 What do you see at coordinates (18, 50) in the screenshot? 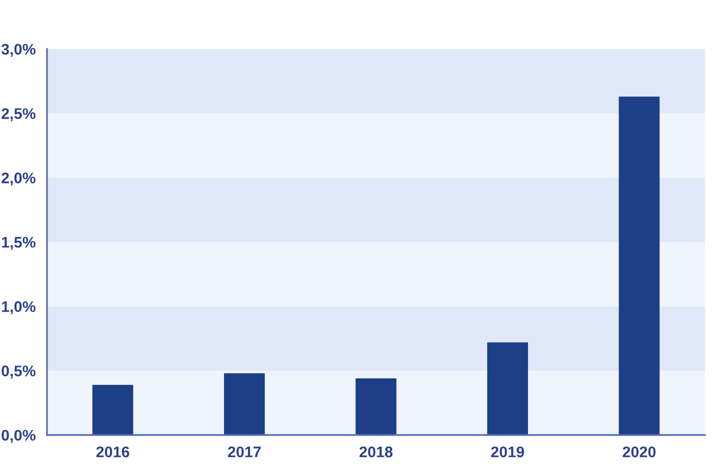
I see `y-tick-label: 3,0%` at bounding box center [18, 50].